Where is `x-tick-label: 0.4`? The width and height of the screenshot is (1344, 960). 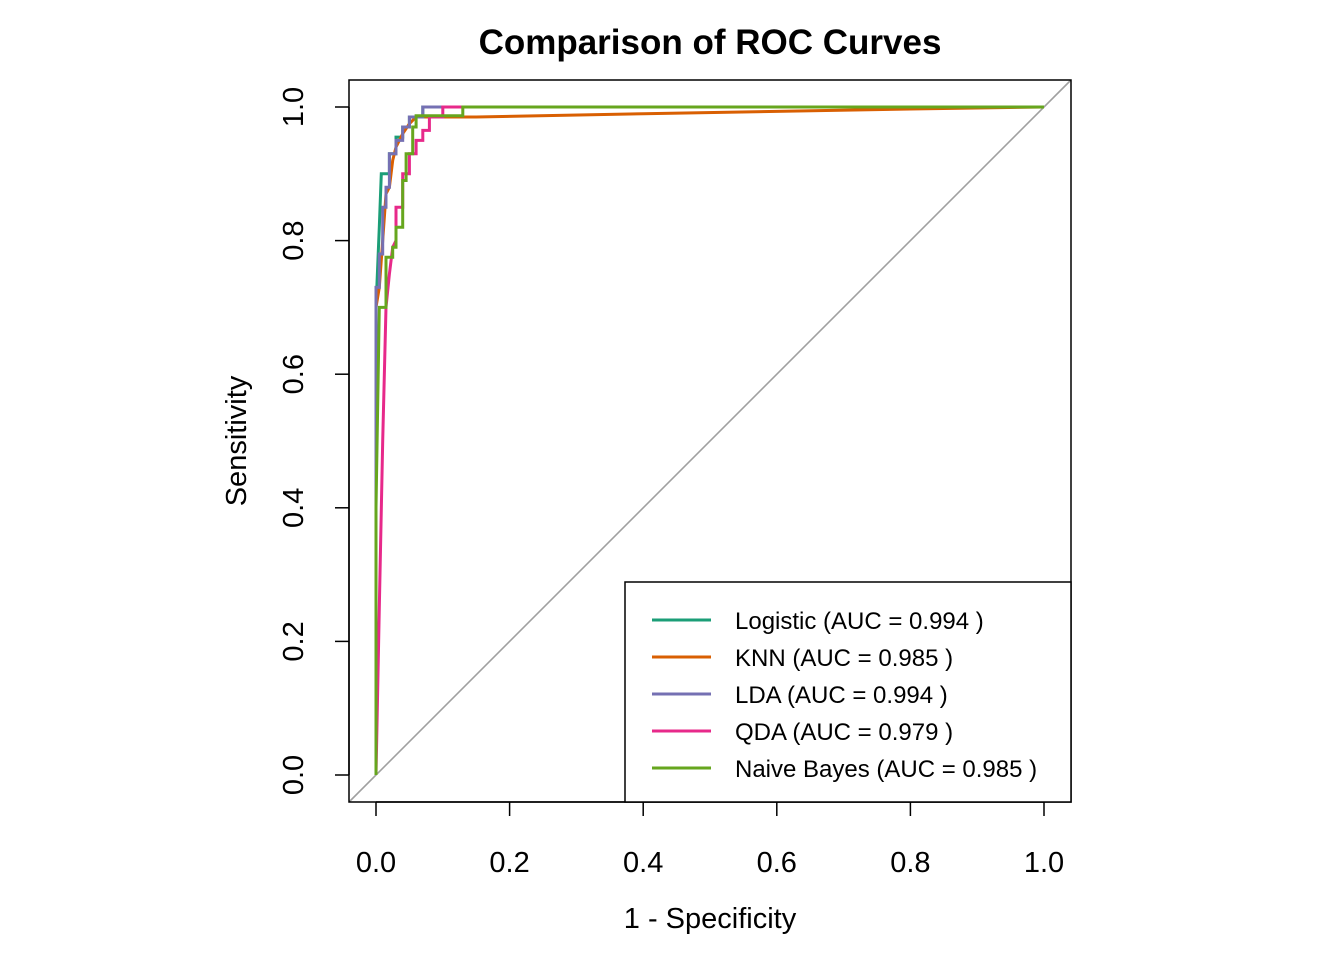
x-tick-label: 0.4 is located at coordinates (643, 863).